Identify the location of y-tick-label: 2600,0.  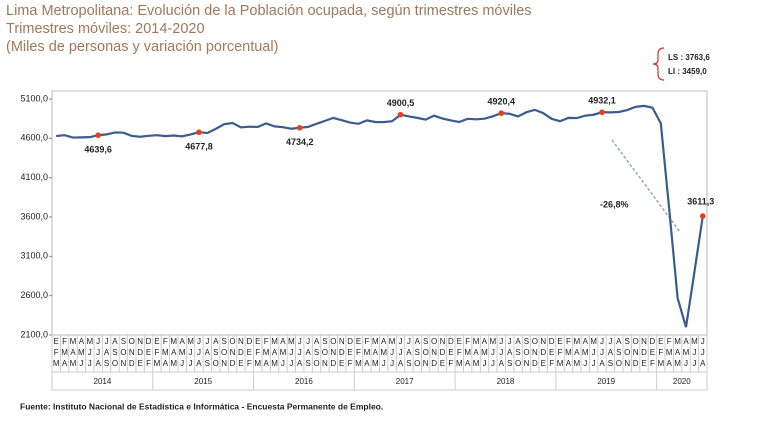
(34, 295).